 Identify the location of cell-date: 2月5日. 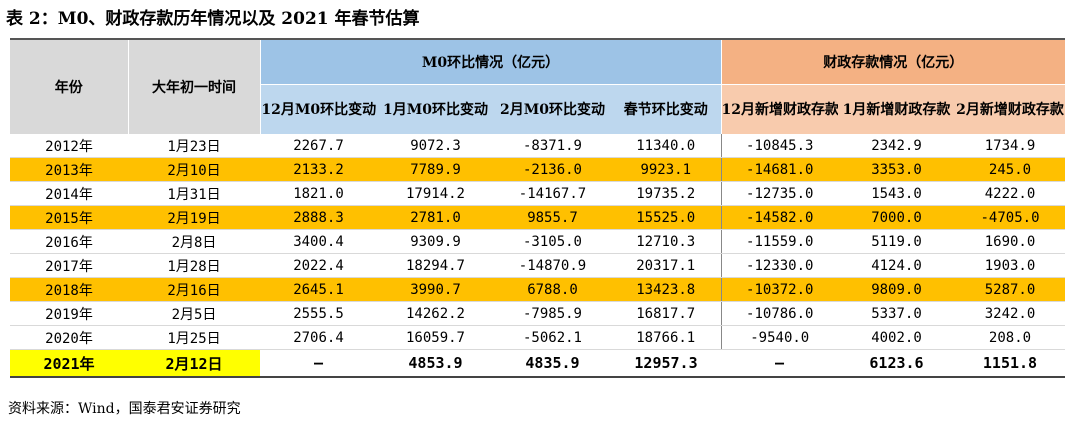
(194, 313).